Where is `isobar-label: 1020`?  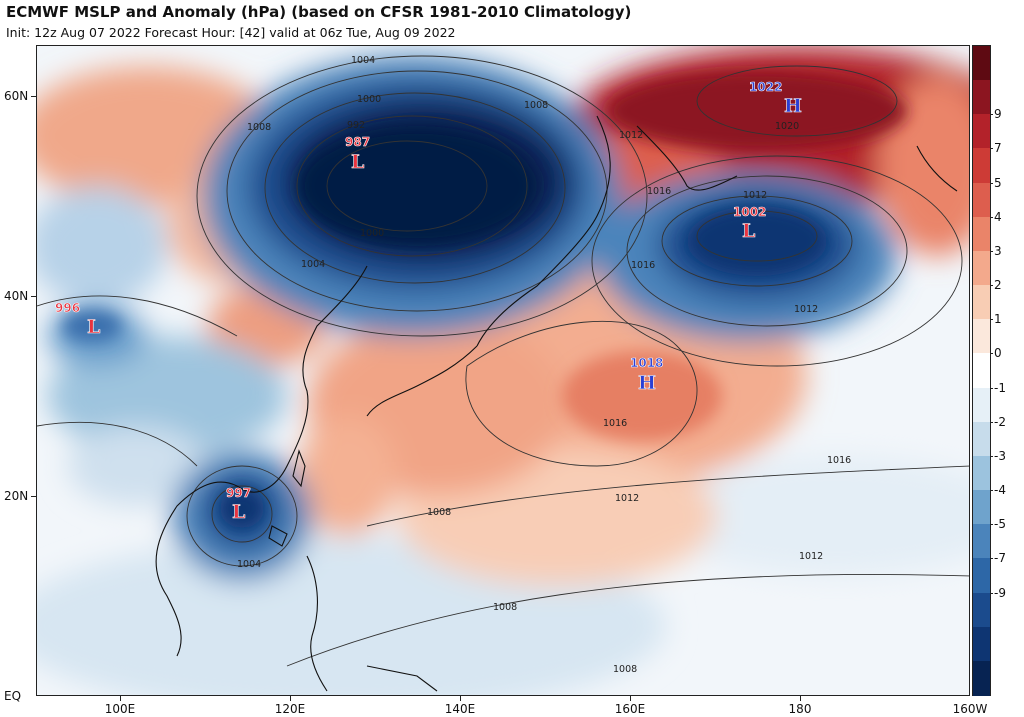
isobar-label: 1020 is located at coordinates (787, 126).